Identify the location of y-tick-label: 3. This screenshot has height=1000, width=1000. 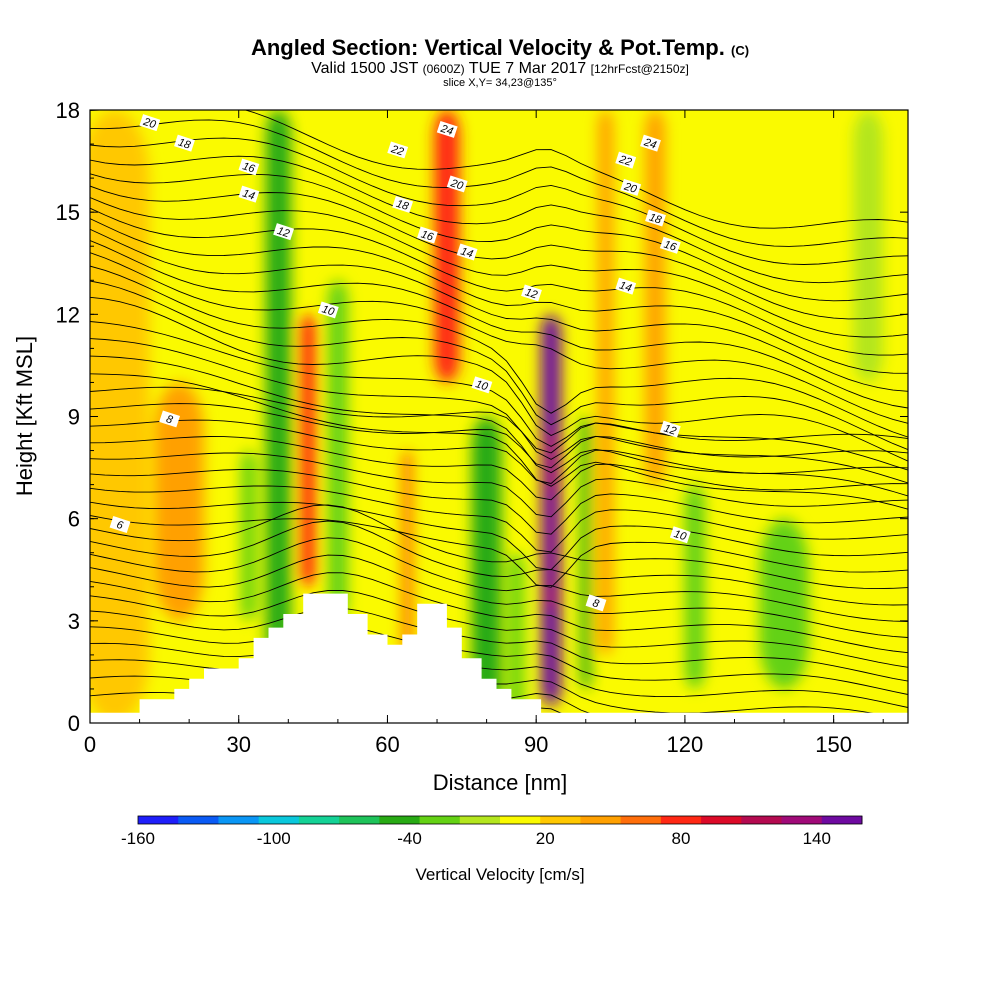
(74, 621).